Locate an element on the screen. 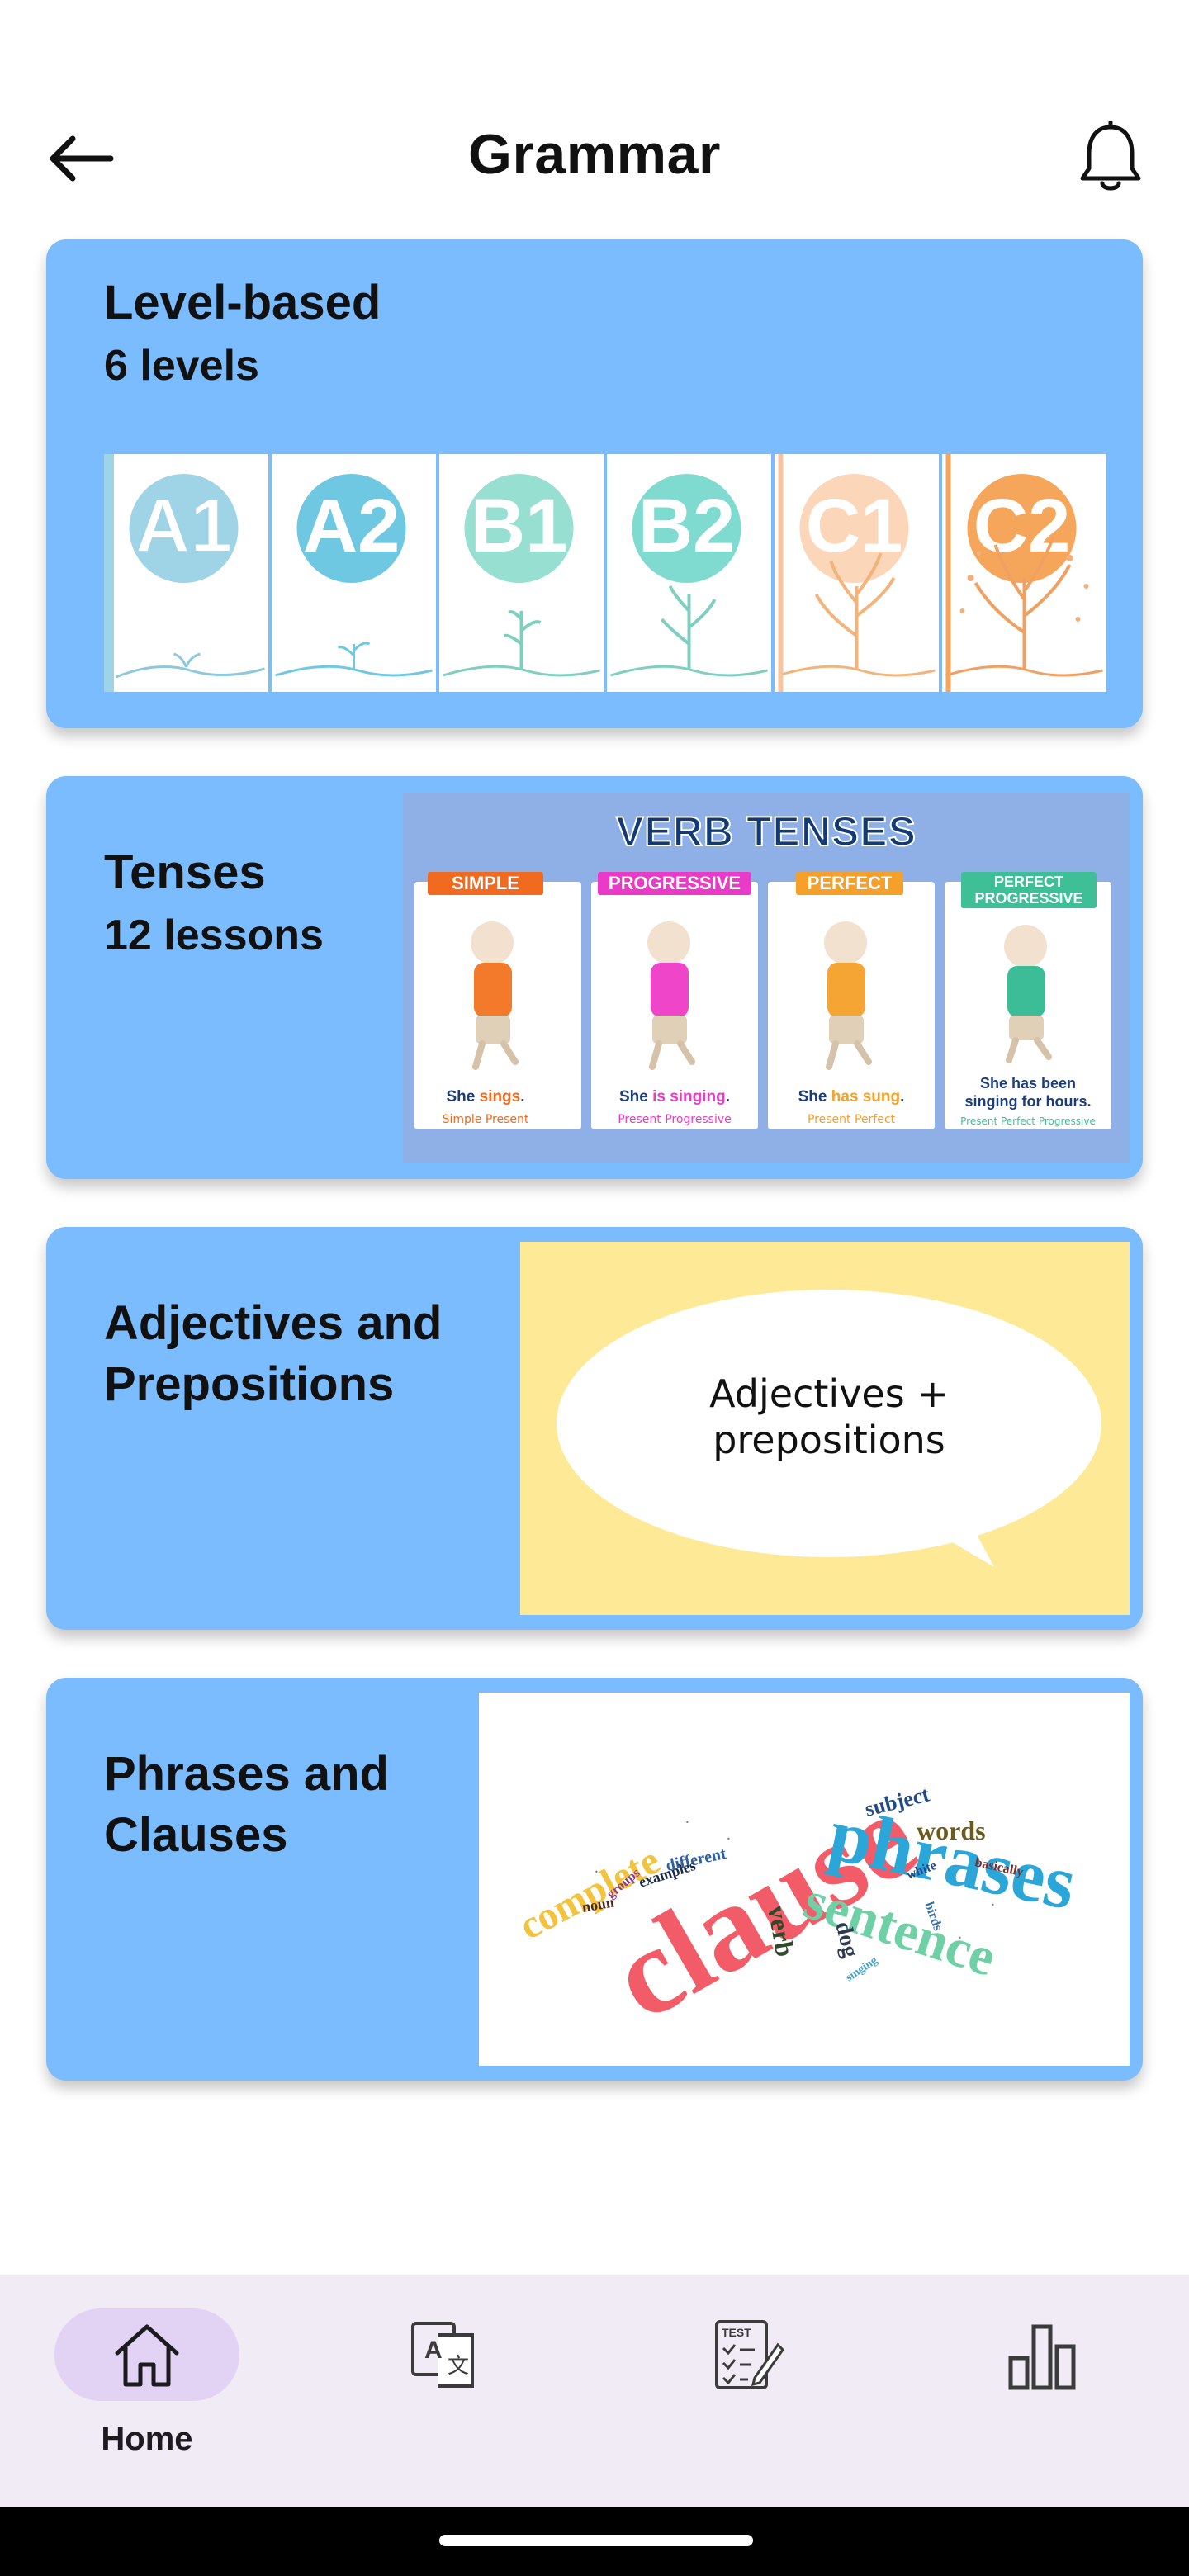 This screenshot has width=1189, height=2576. bell-icon is located at coordinates (1110, 156).